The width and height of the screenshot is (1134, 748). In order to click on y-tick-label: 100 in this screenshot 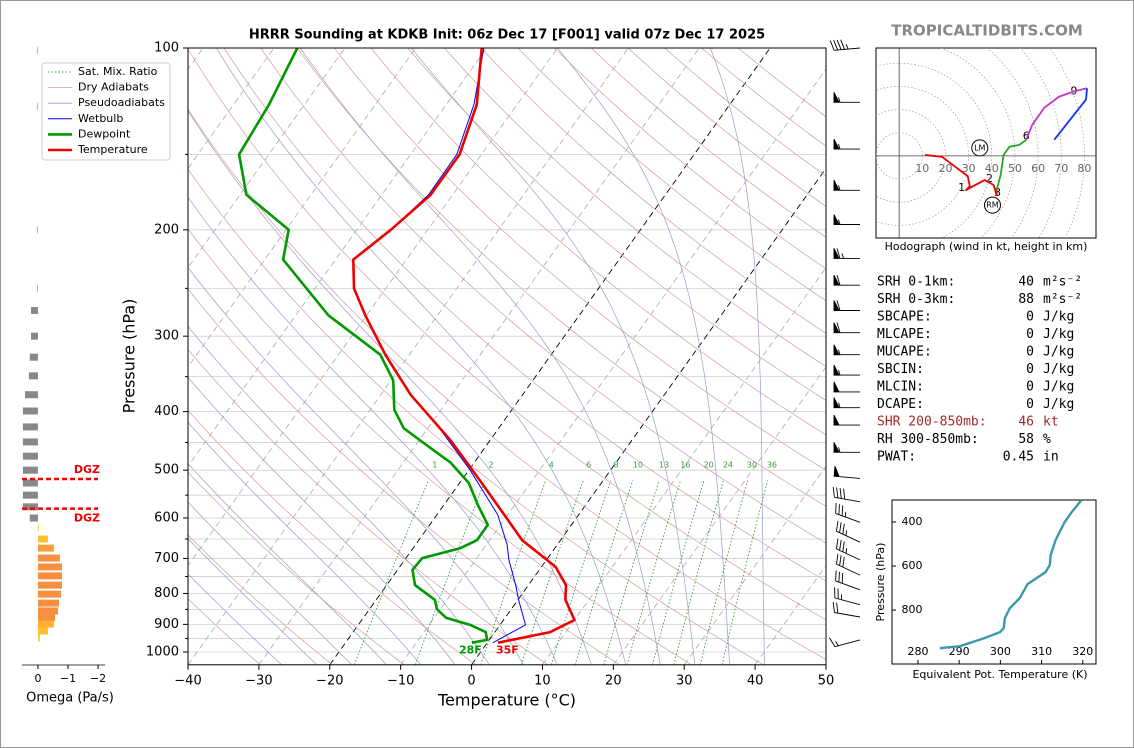, I will do `click(166, 48)`.